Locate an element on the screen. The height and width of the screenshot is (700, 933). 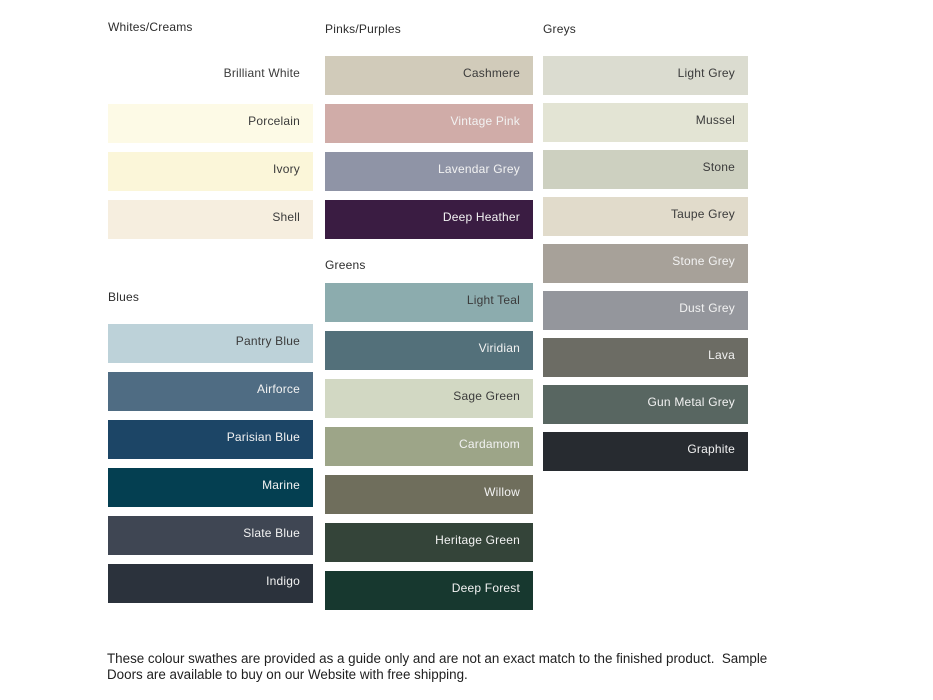
swatch-label: Cardamom is located at coordinates (489, 444).